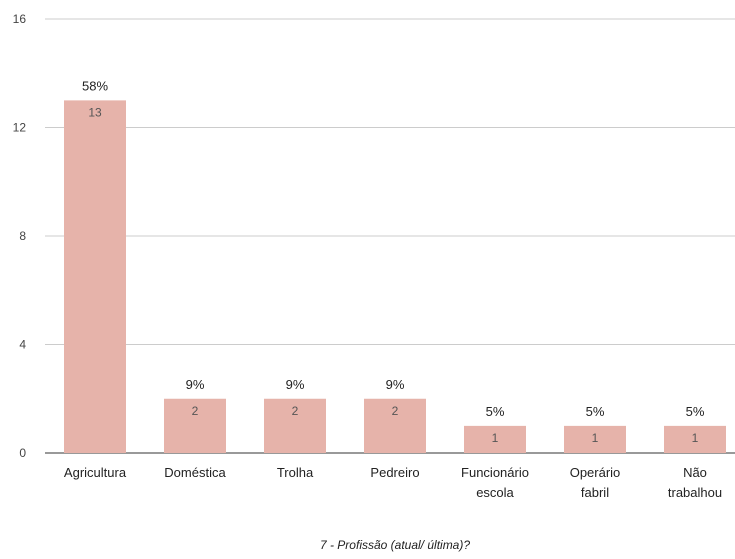  Describe the element at coordinates (595, 492) in the screenshot. I see `x-tick-label: fabril` at that location.